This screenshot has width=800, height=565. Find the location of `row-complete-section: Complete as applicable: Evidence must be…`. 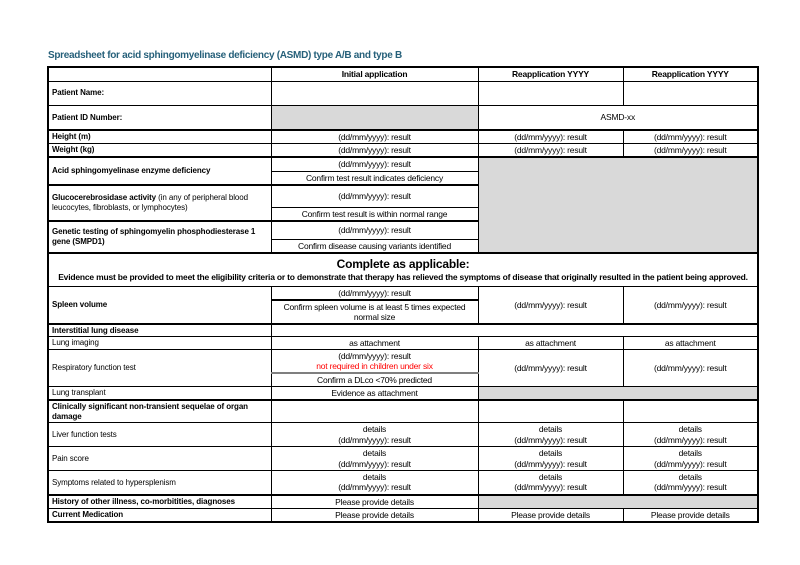

row-complete-section: Complete as applicable: Evidence must be… is located at coordinates (403, 269).